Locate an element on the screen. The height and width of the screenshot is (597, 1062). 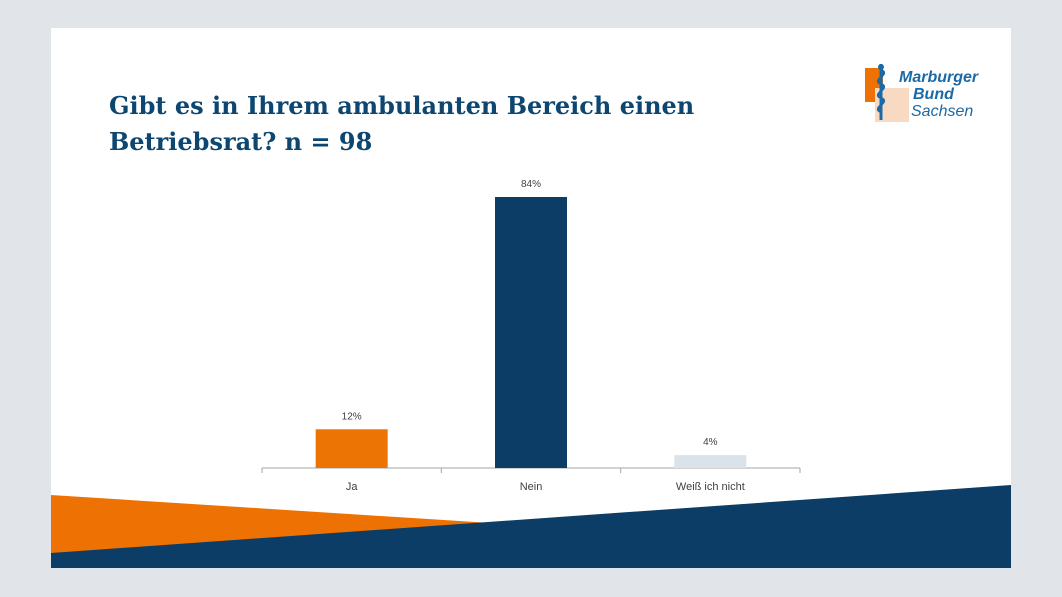
logo-text-line2: Bund is located at coordinates (933, 94).